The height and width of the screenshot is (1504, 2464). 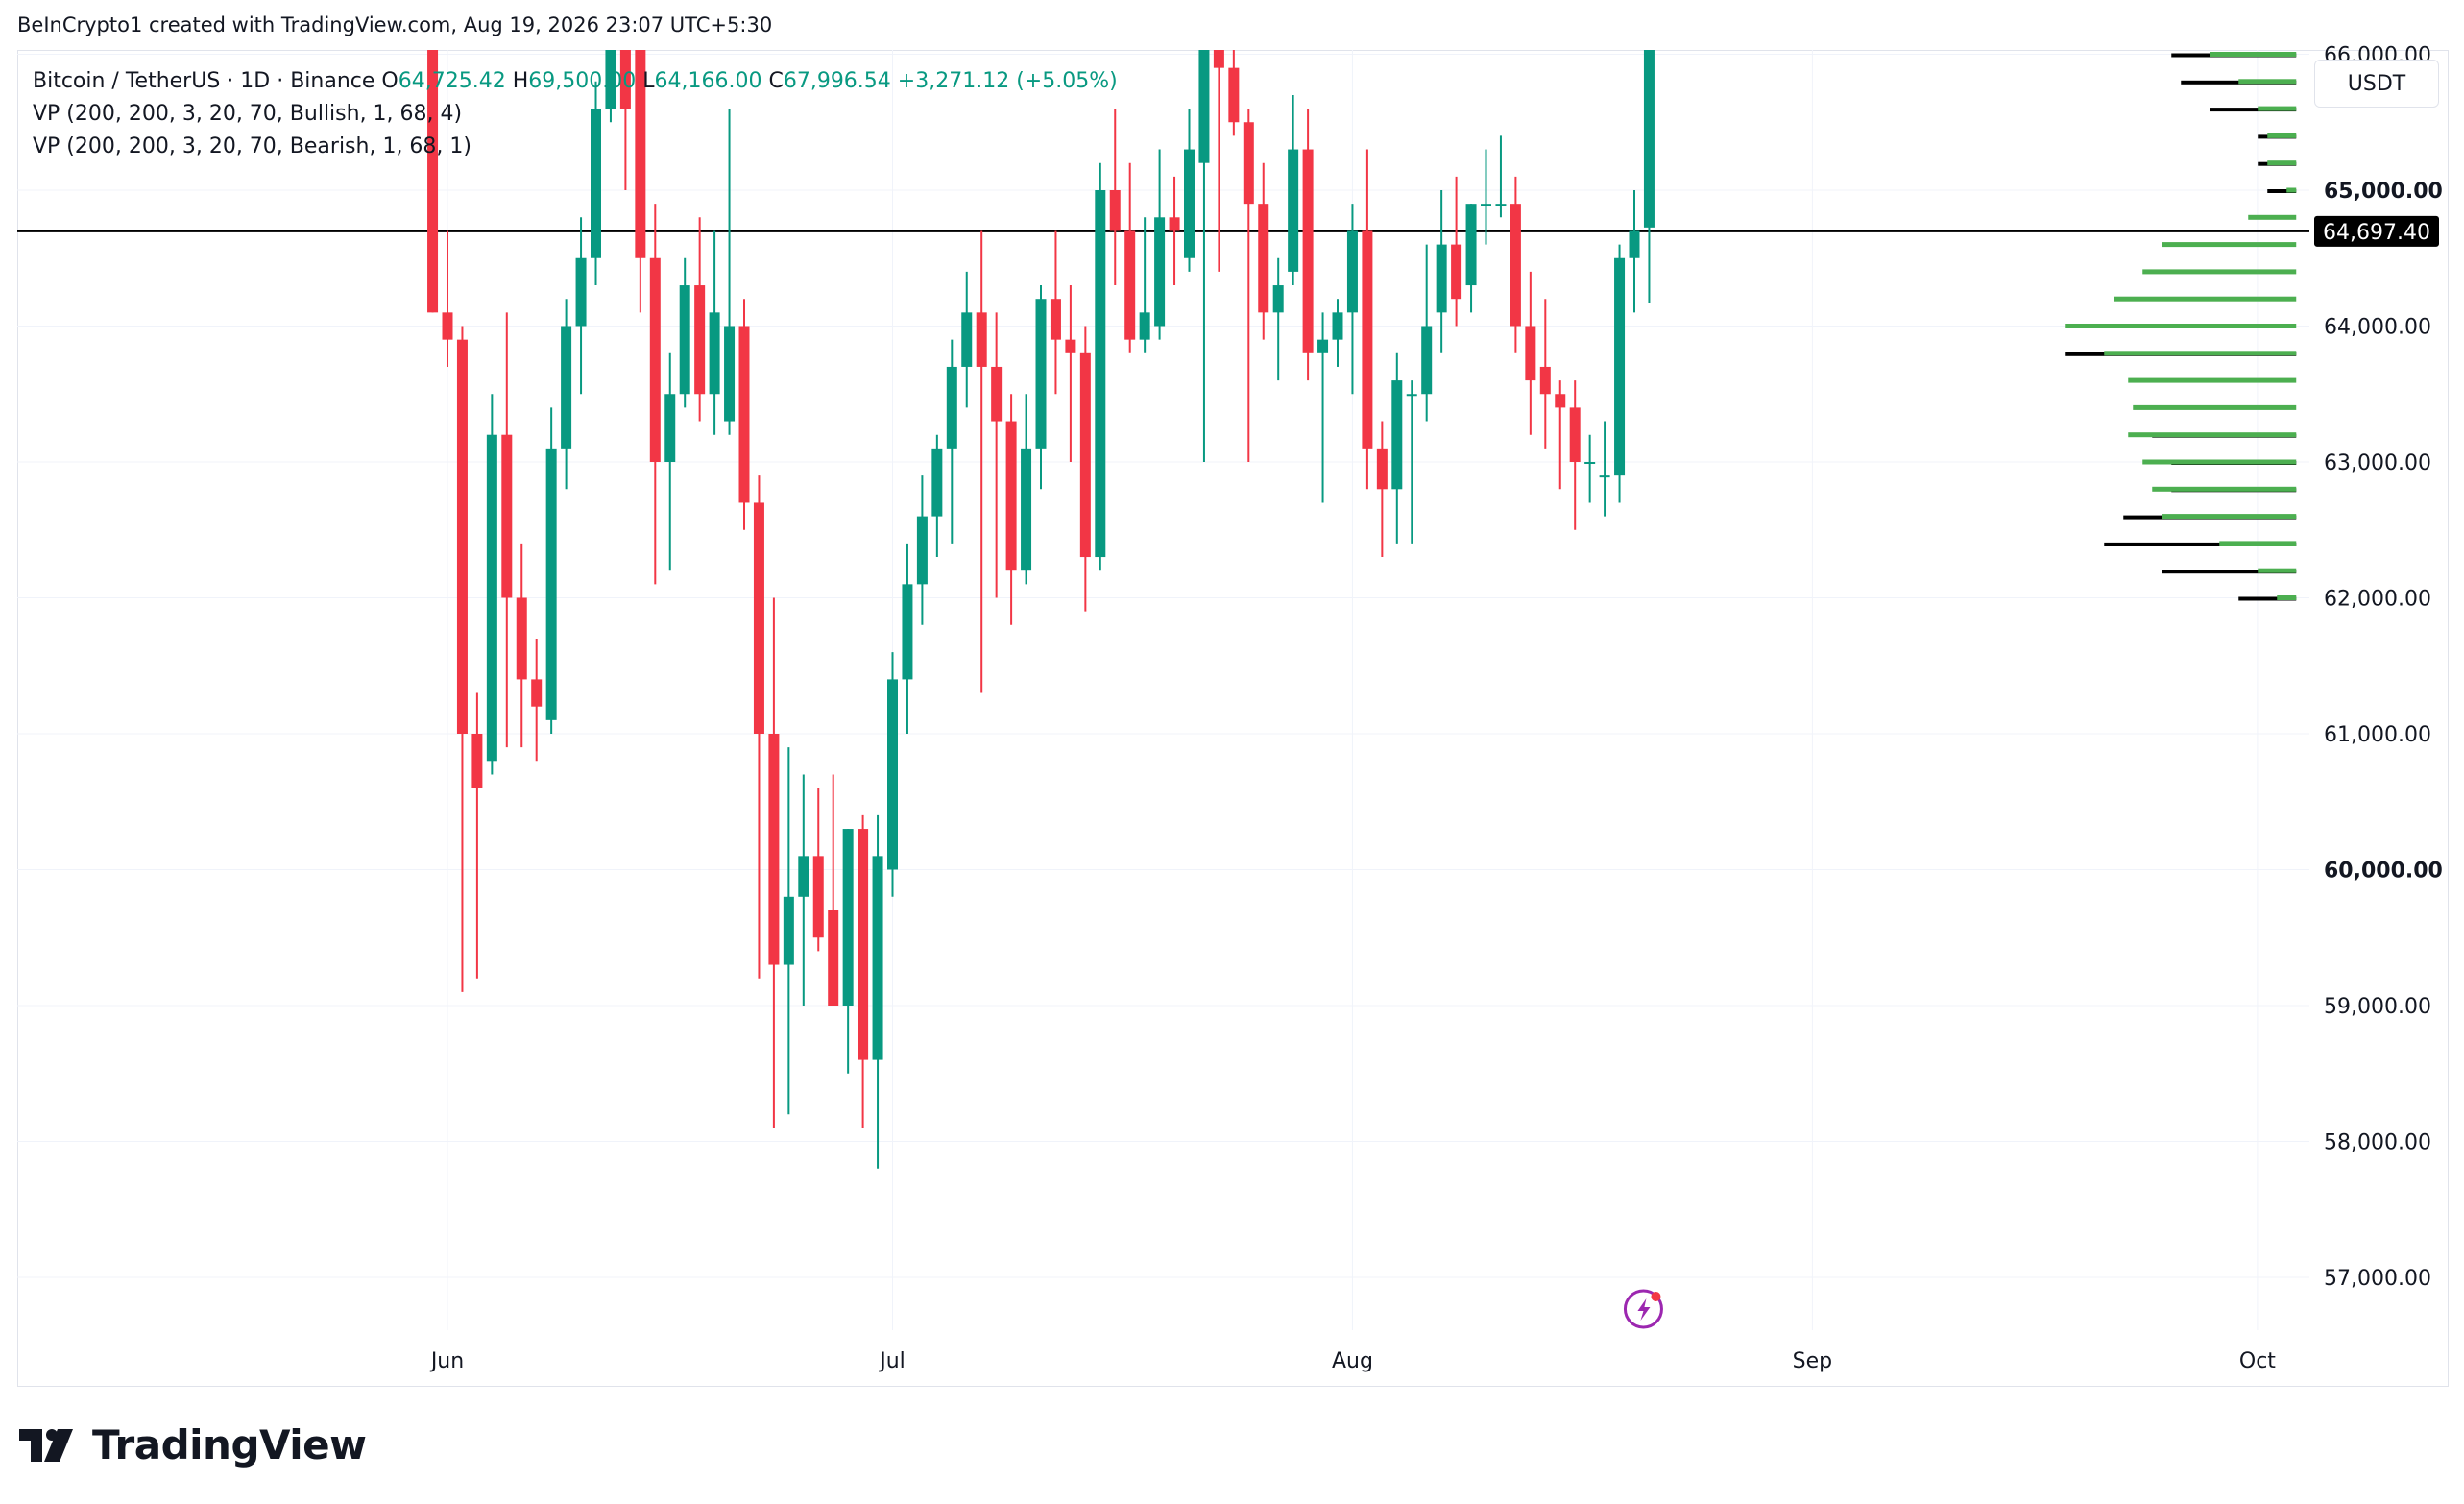 I want to click on tradingview-logo-icon, so click(x=46, y=1445).